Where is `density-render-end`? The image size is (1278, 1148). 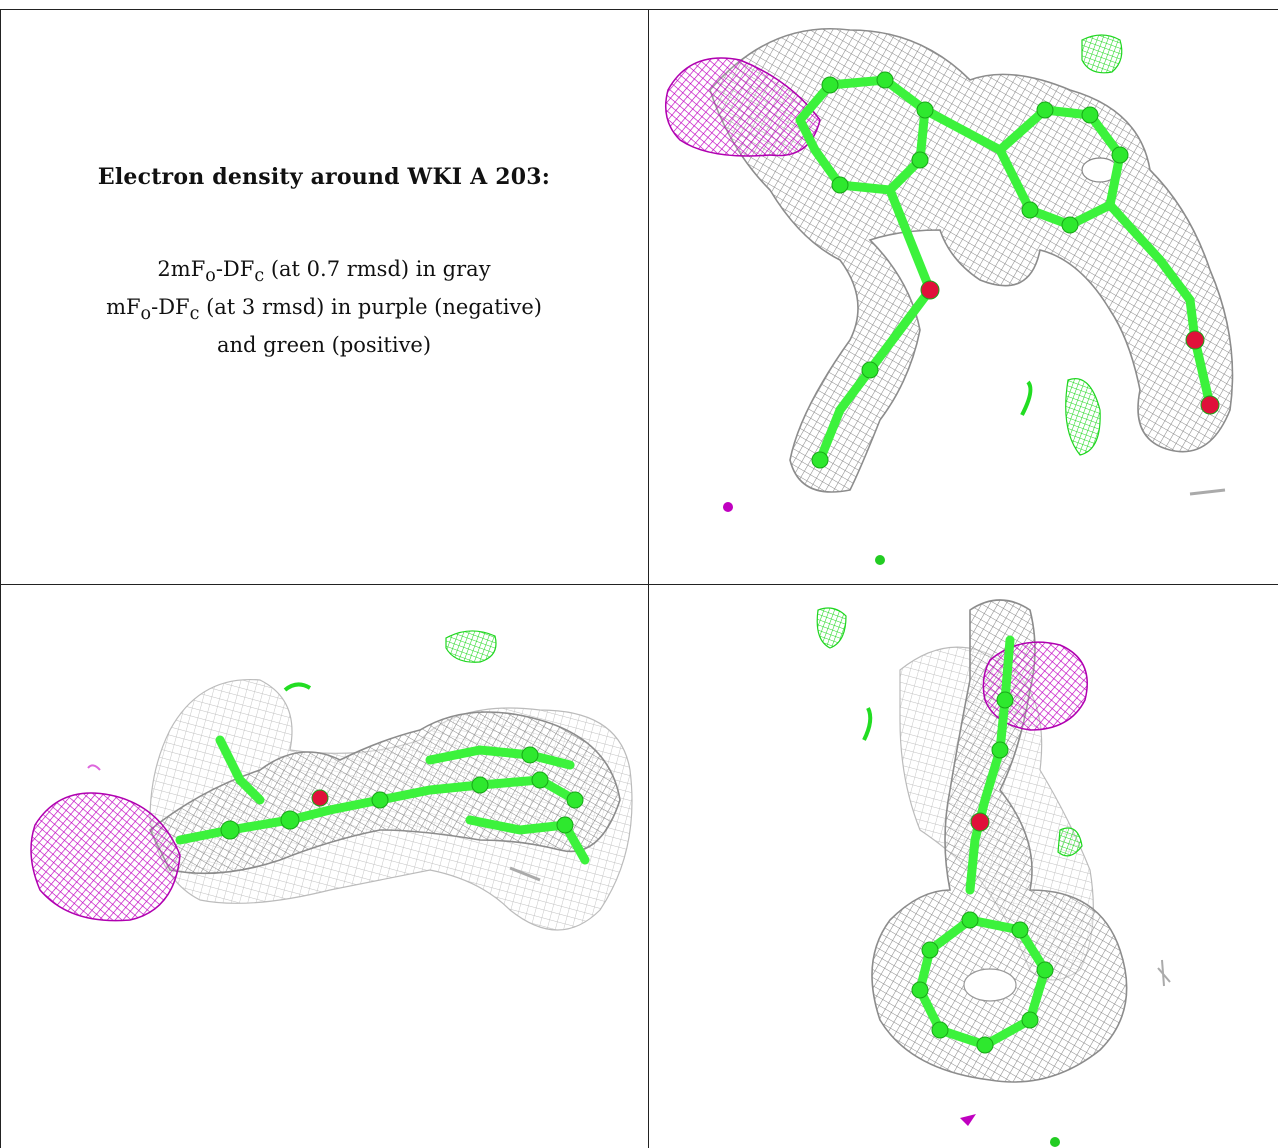 density-render-end is located at coordinates (993, 873).